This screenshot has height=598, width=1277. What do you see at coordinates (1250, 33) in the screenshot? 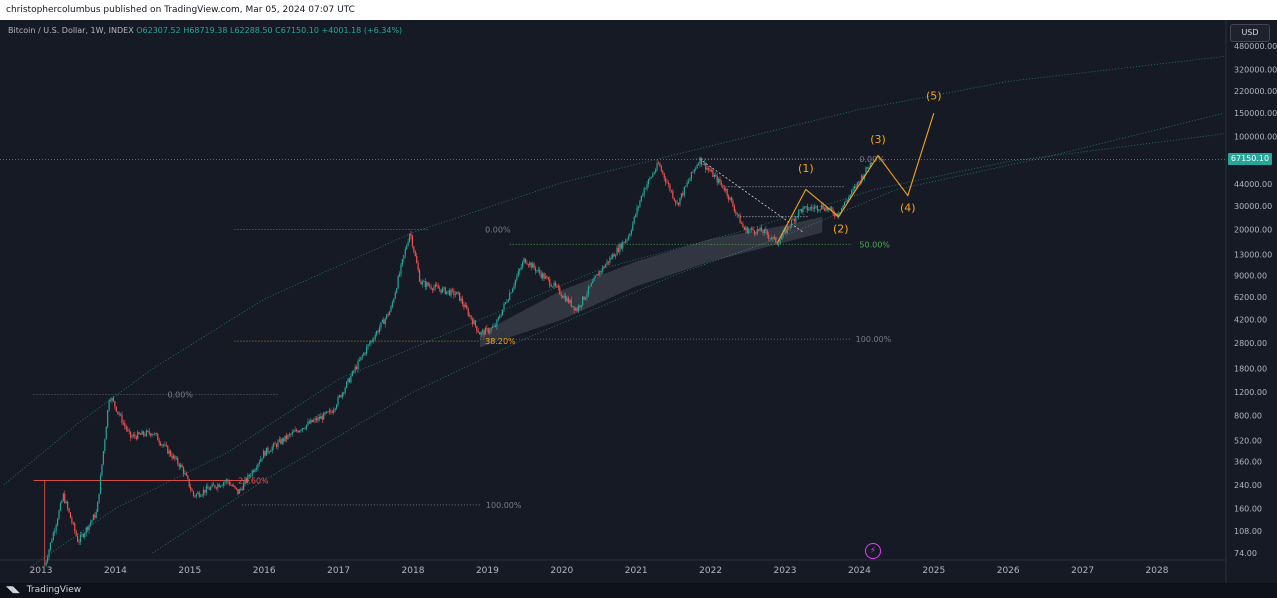
I see `currency-button: USD` at bounding box center [1250, 33].